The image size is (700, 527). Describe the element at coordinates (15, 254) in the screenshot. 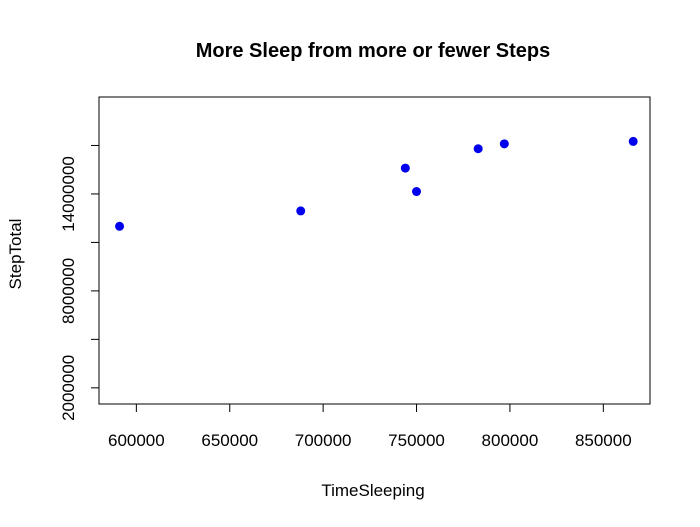

I see `y-axis-label: StepTotal` at that location.